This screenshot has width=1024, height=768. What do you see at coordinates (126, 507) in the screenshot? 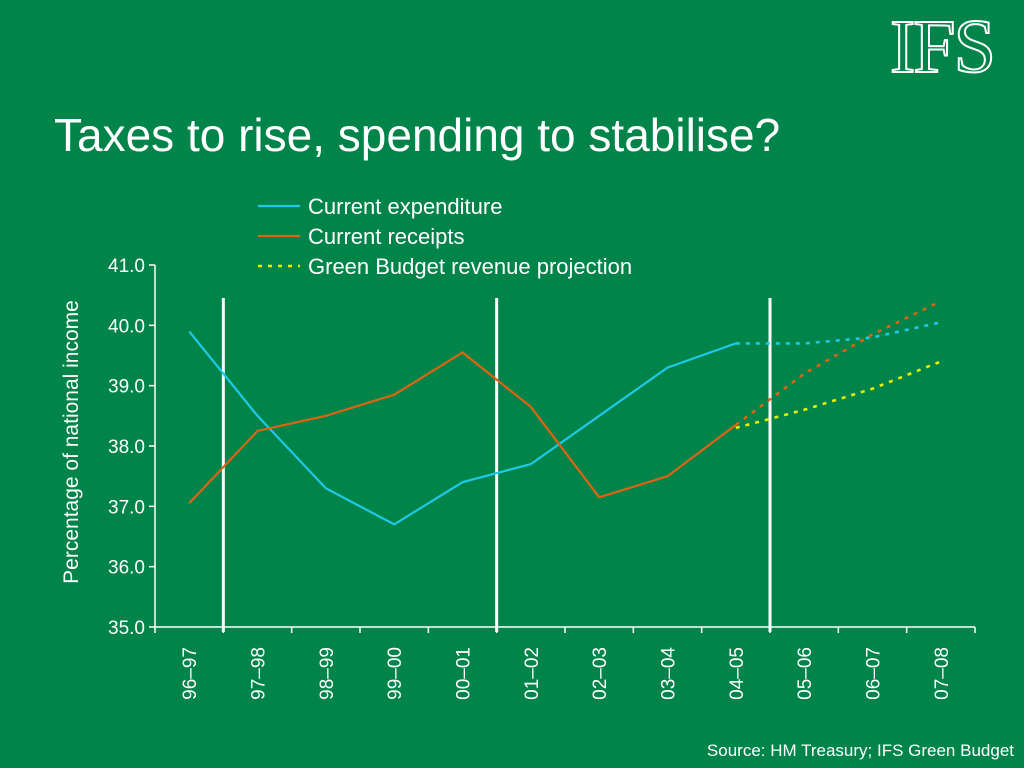
I see `y-tick-label: 37.0` at bounding box center [126, 507].